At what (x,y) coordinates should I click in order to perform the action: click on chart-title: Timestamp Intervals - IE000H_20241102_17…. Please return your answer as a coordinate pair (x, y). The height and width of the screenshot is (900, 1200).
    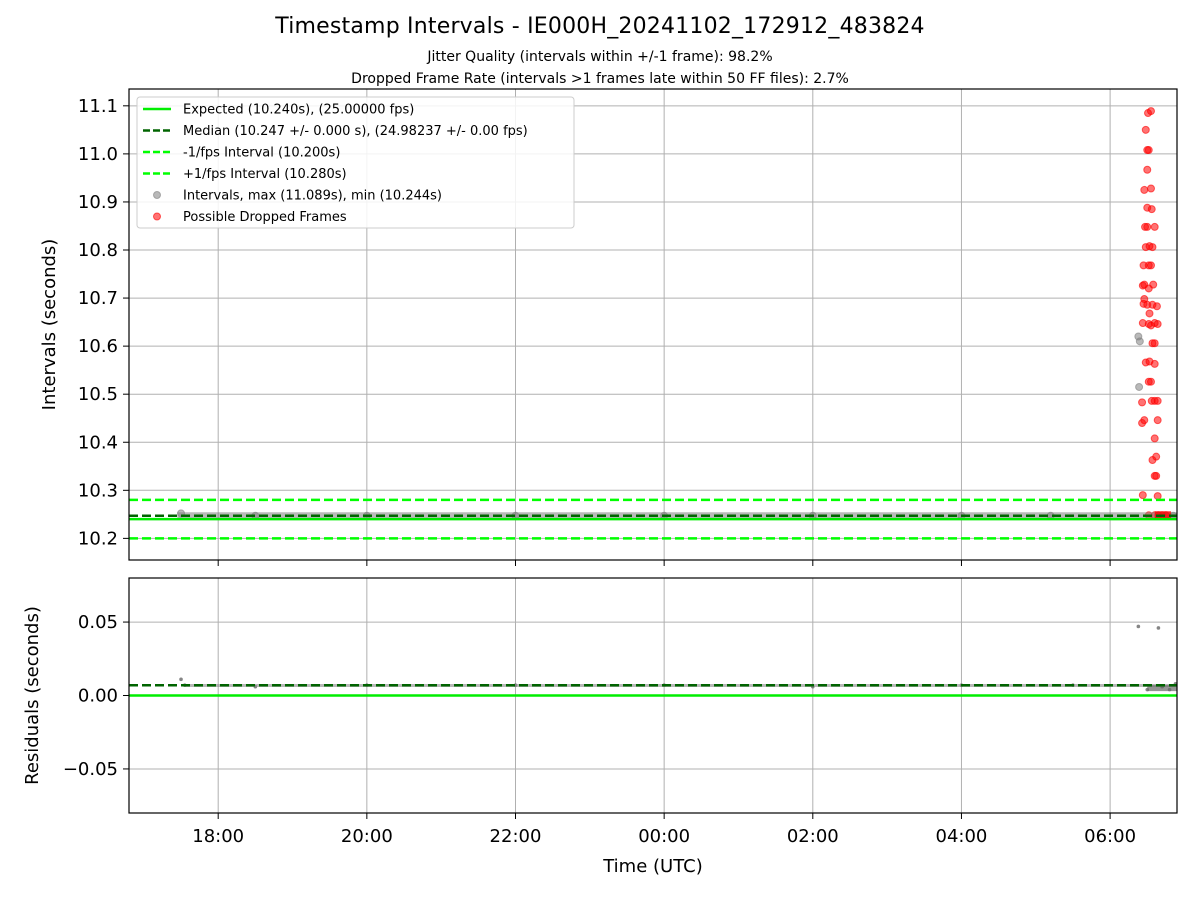
    Looking at the image, I should click on (600, 26).